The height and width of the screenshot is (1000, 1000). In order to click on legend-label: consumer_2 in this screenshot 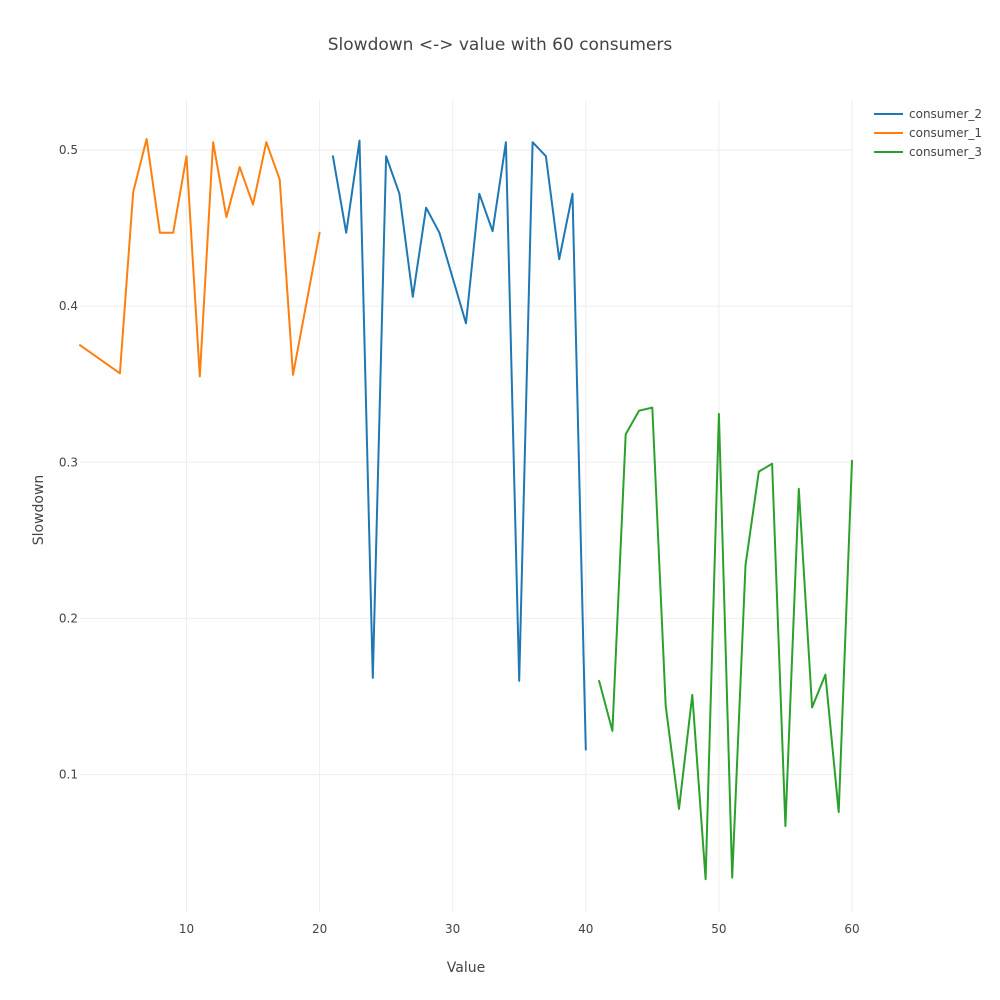, I will do `click(945, 114)`.